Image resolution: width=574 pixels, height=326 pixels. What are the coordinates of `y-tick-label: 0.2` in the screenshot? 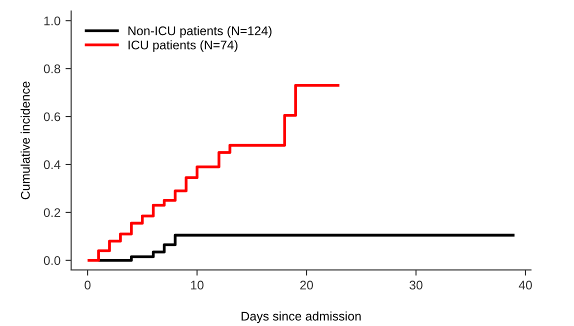 It's located at (52, 213).